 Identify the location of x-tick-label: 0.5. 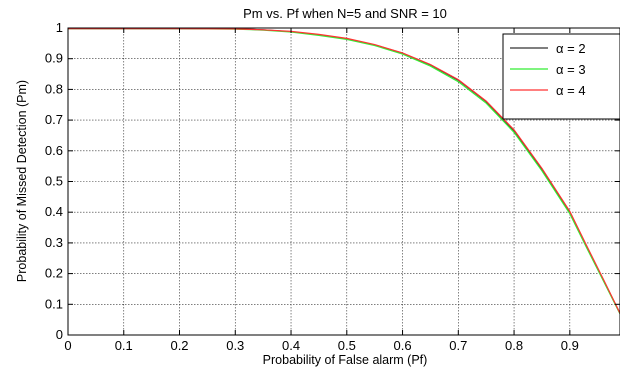
(347, 345).